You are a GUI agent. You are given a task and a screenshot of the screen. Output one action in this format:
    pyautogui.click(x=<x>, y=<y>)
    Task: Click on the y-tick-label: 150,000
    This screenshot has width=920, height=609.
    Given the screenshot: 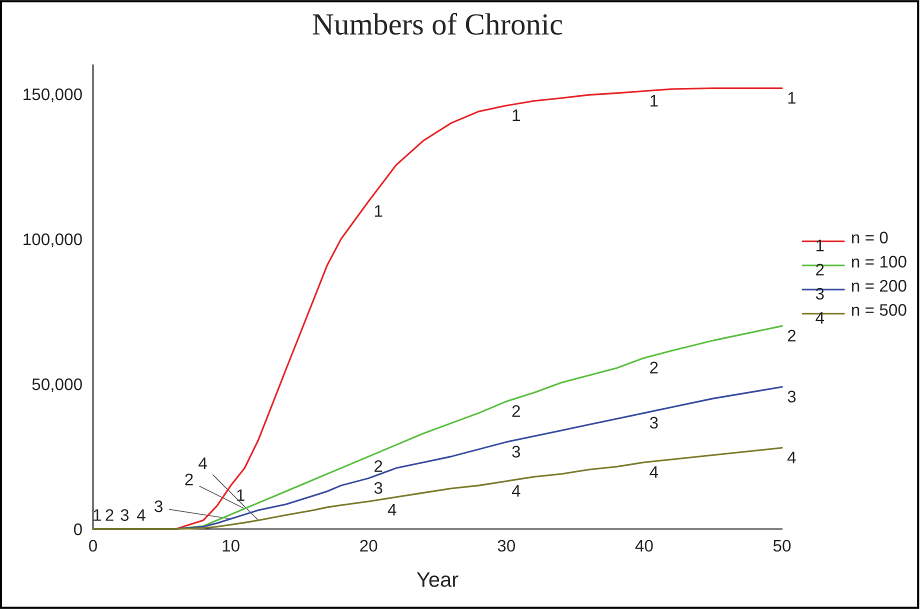 What is the action you would take?
    pyautogui.click(x=53, y=95)
    